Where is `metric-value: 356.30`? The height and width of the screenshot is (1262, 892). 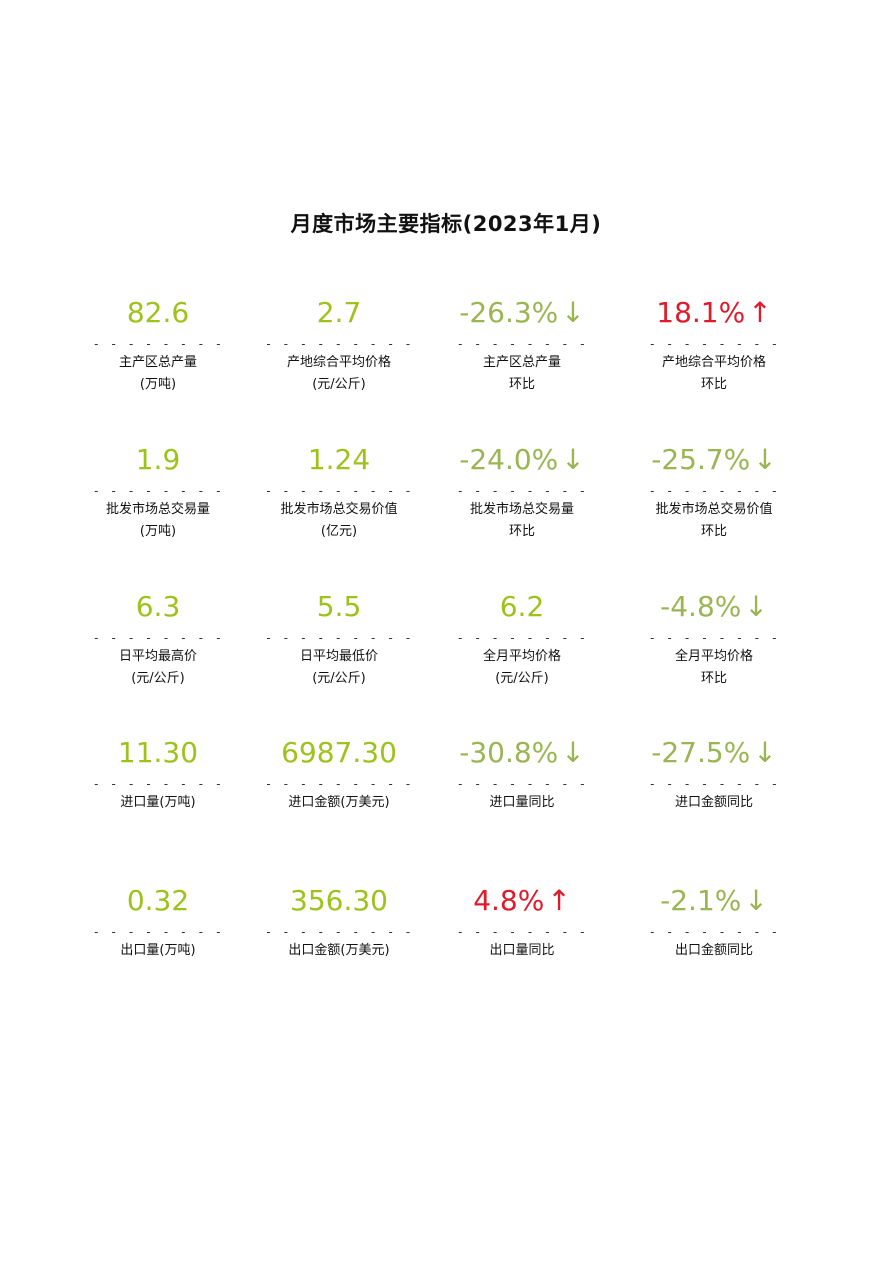 metric-value: 356.30 is located at coordinates (339, 900).